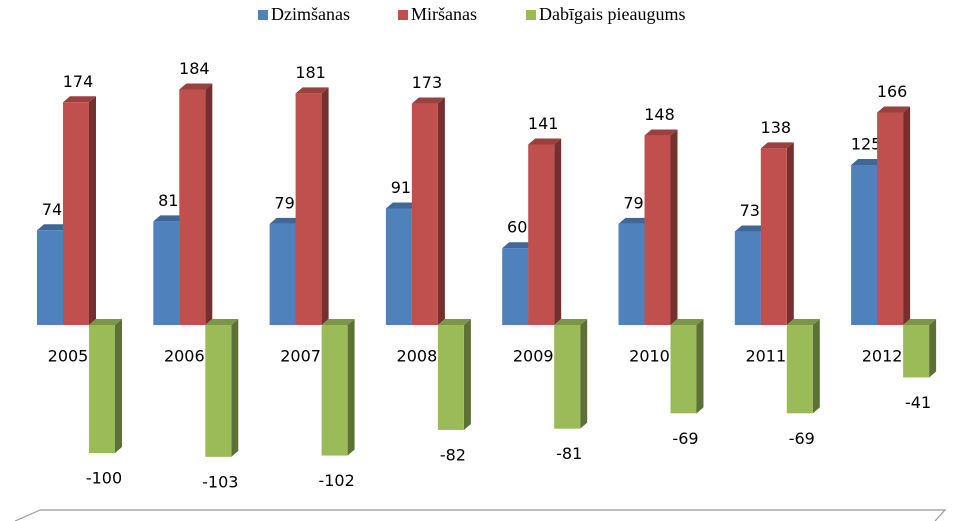 This screenshot has height=521, width=953. What do you see at coordinates (310, 14) in the screenshot?
I see `legend-label: Dzimšanas` at bounding box center [310, 14].